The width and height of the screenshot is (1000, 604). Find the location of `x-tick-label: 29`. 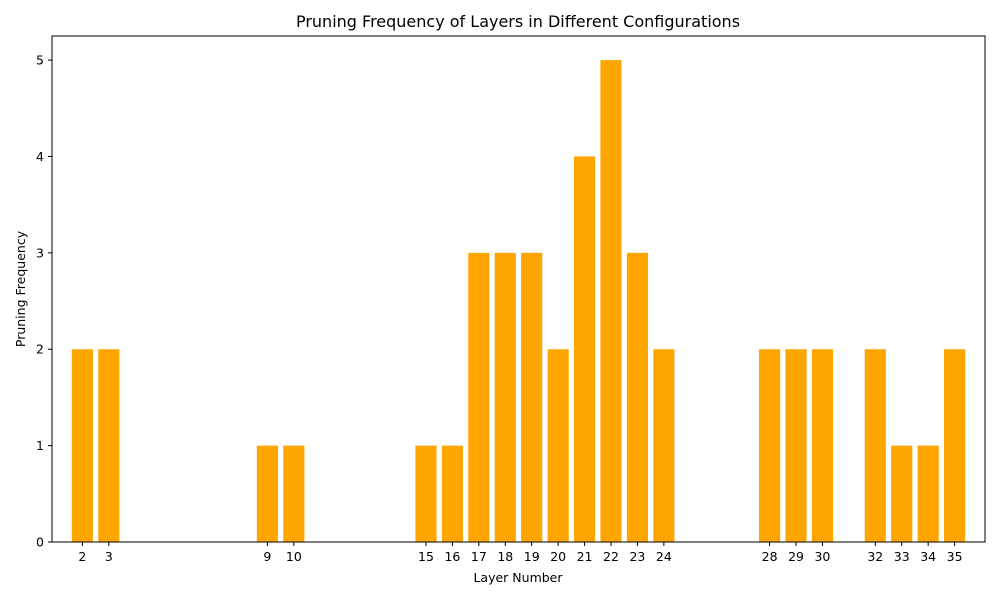

x-tick-label: 29 is located at coordinates (796, 556).